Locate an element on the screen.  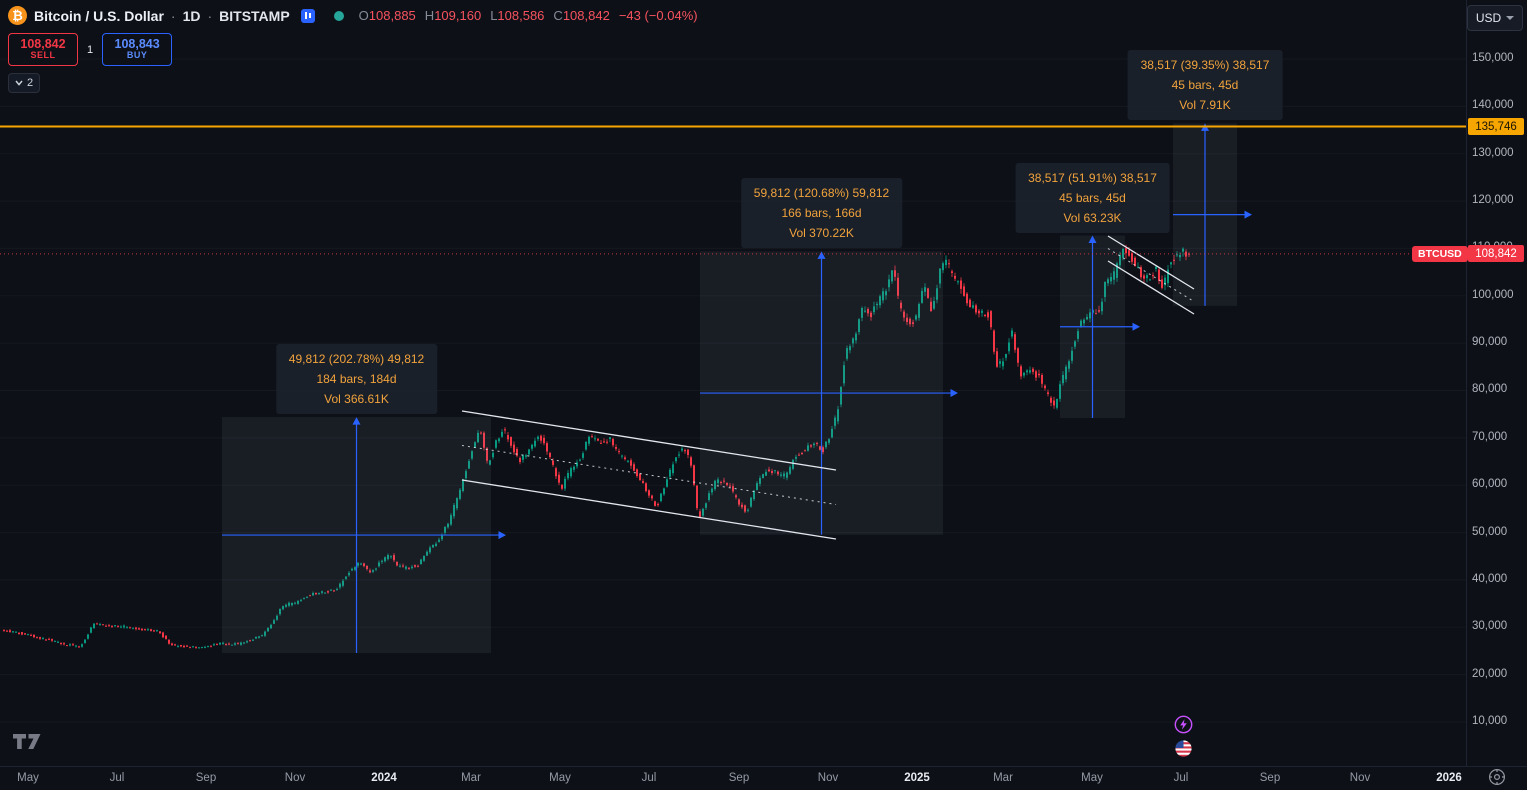
timeframe-label: 1D is located at coordinates (191, 15).